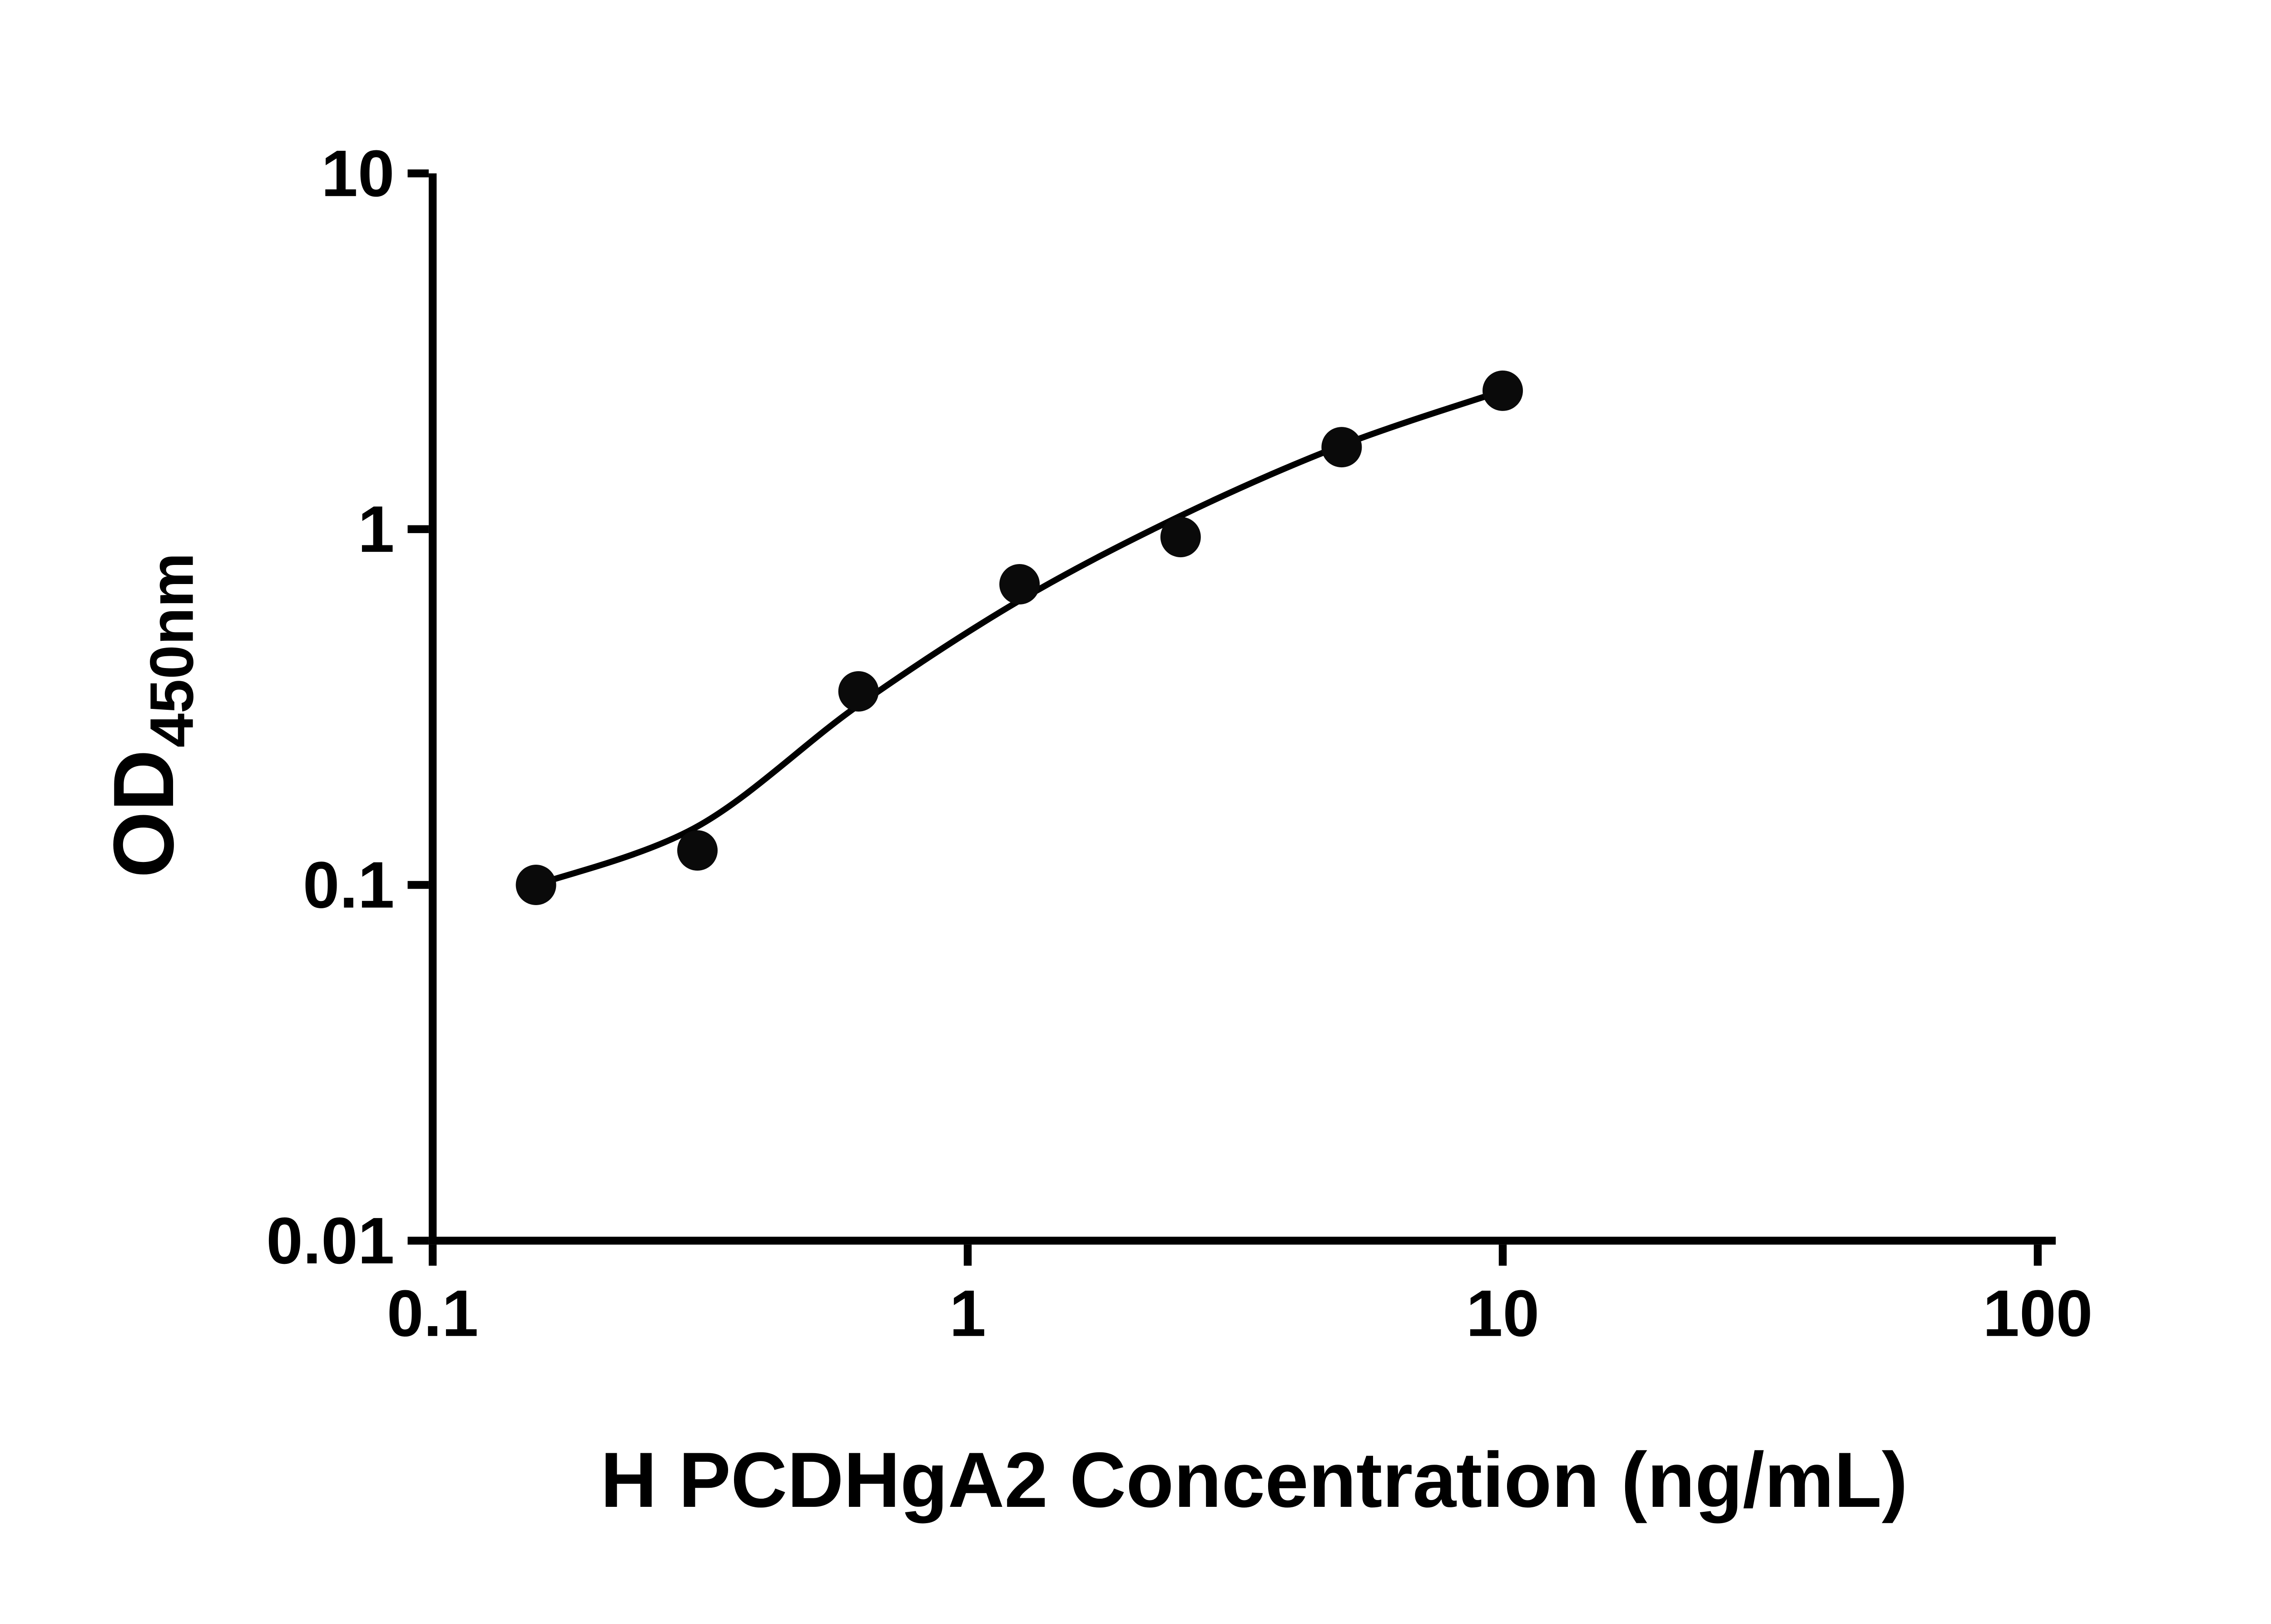  What do you see at coordinates (143, 813) in the screenshot?
I see `y-axis-title-main: OD` at bounding box center [143, 813].